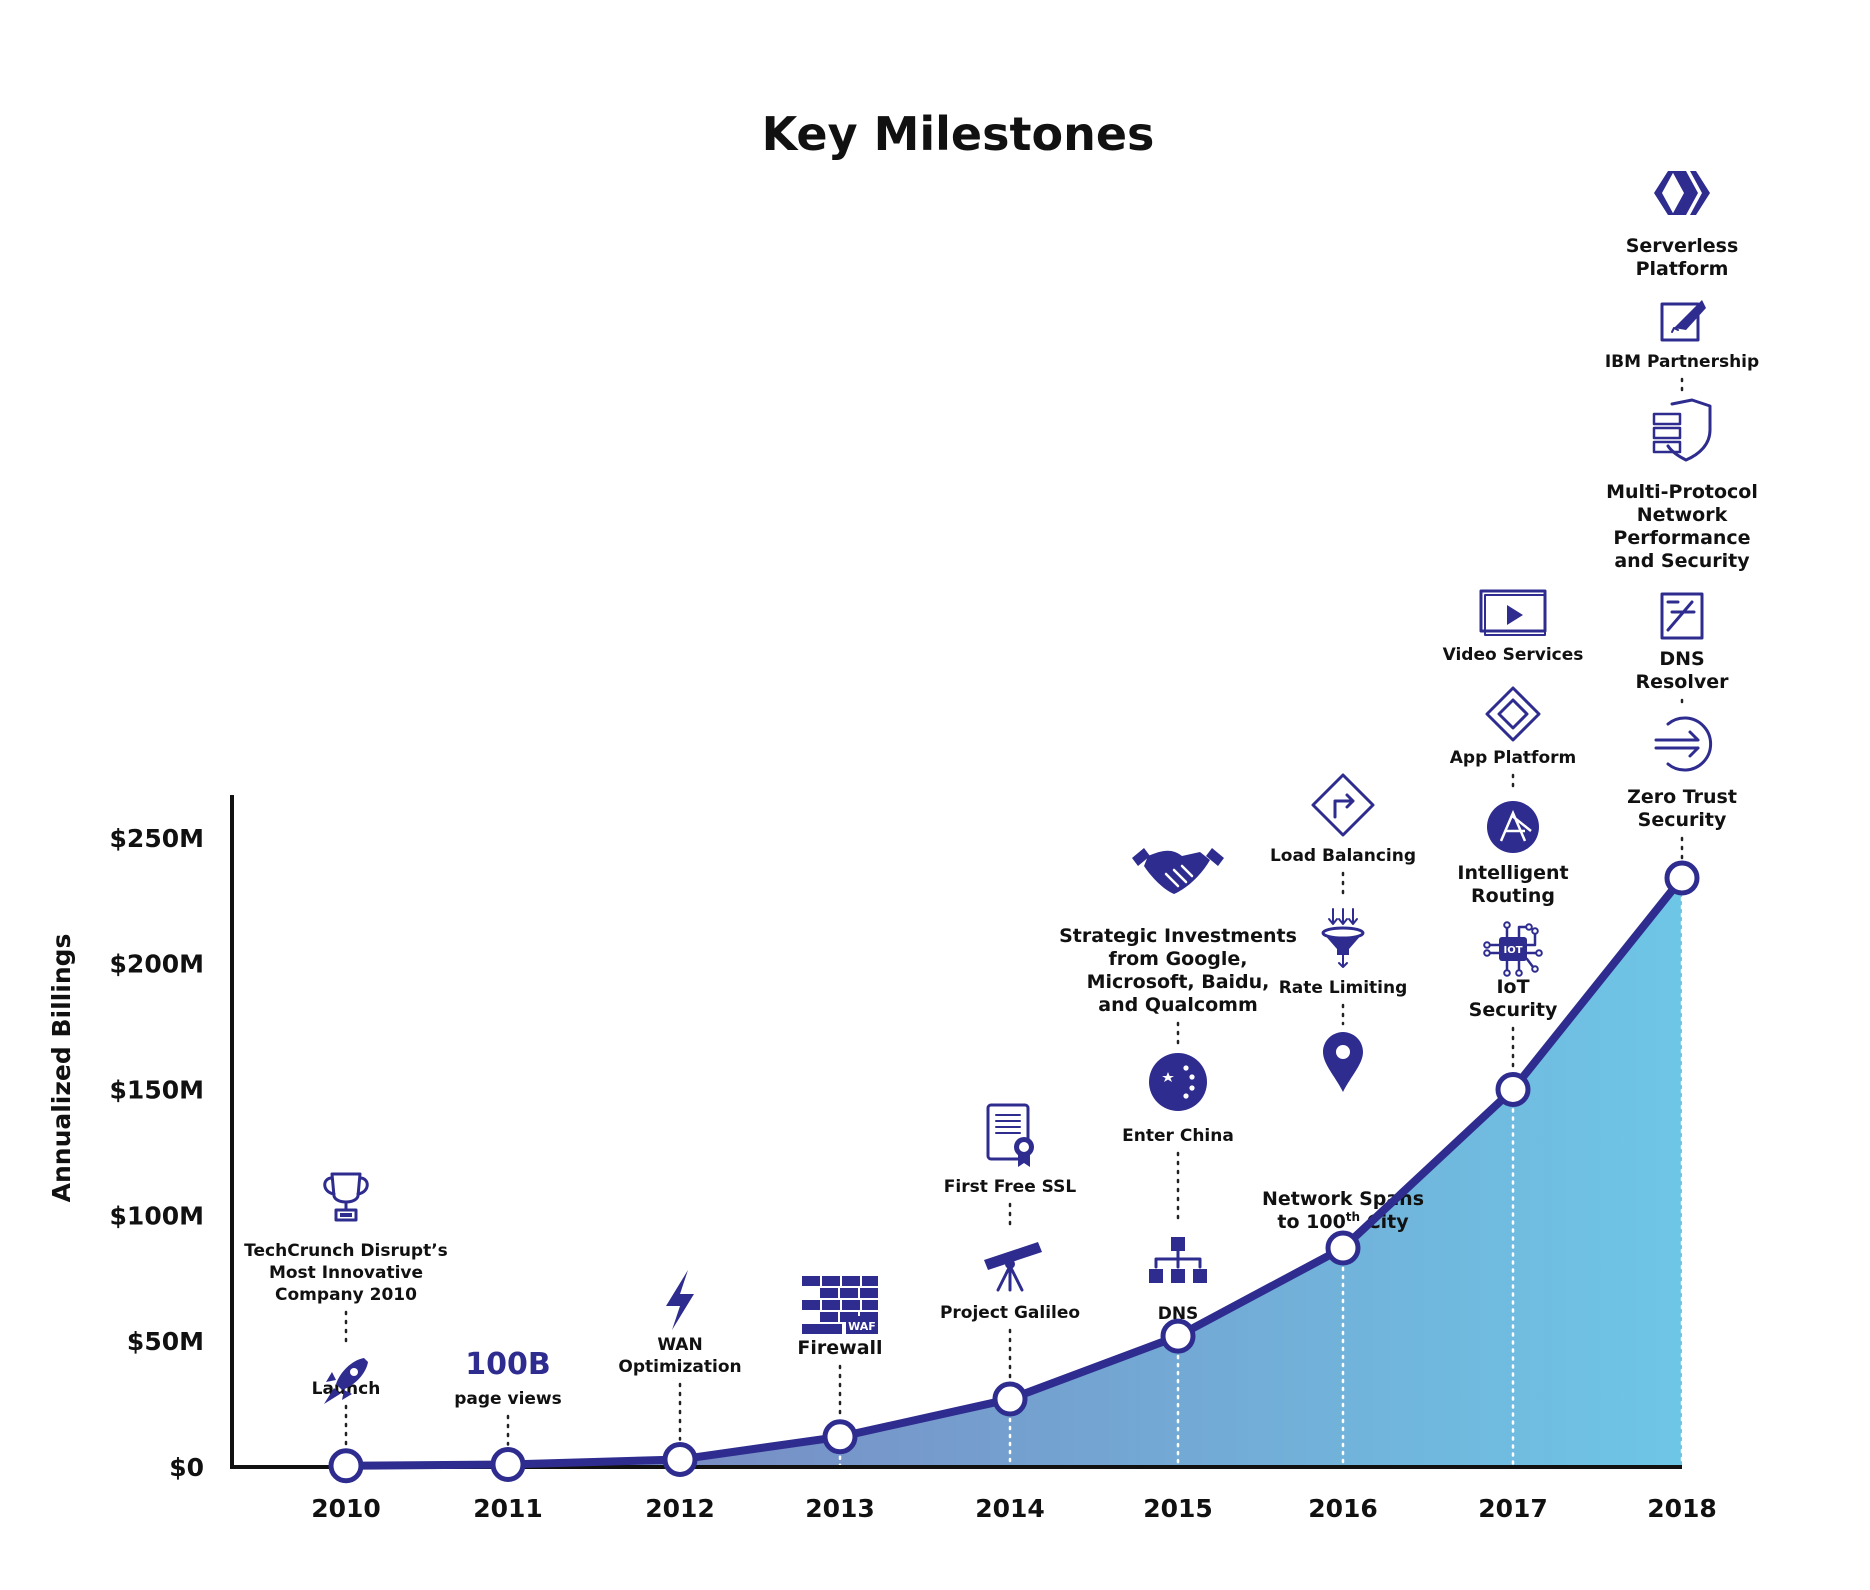  Describe the element at coordinates (1343, 1248) in the screenshot. I see `data-point-2016` at that location.